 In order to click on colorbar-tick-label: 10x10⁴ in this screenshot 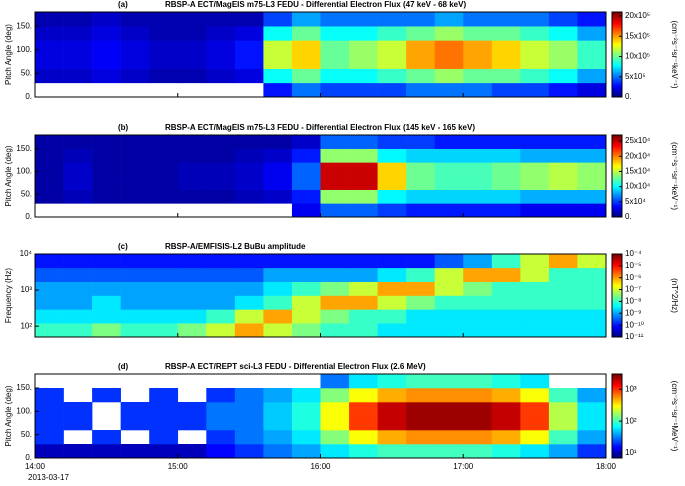, I will do `click(638, 186)`.